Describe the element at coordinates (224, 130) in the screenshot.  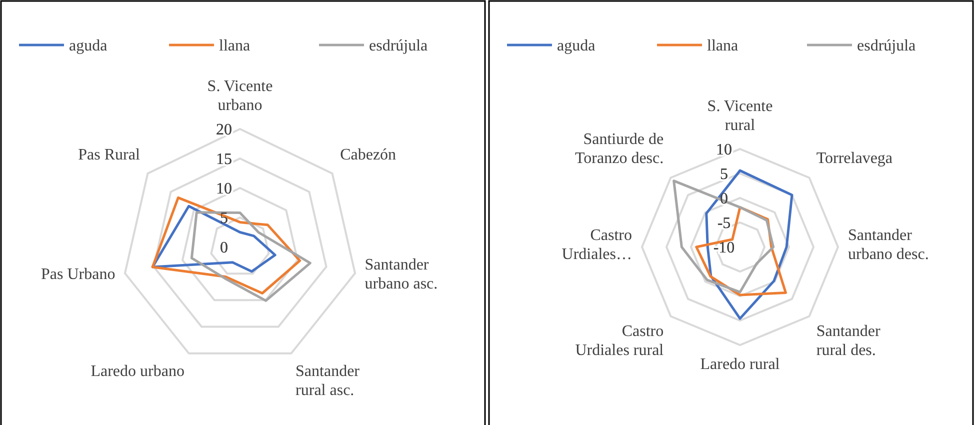
I see `y-tick-label: 20` at that location.